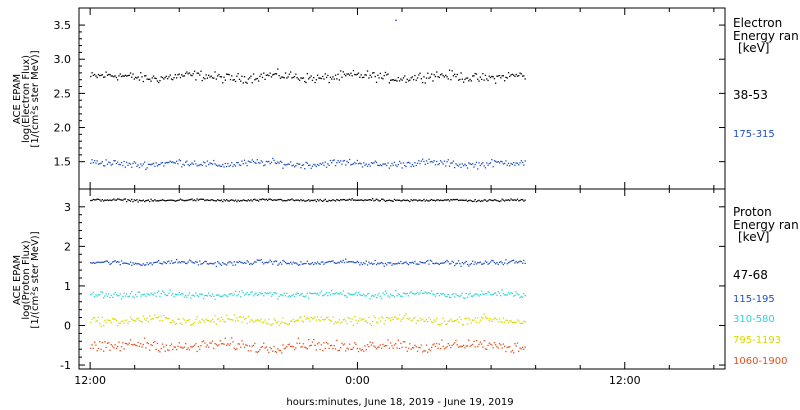 This screenshot has height=410, width=800. I want to click on y-tick-label: 2, so click(67, 246).